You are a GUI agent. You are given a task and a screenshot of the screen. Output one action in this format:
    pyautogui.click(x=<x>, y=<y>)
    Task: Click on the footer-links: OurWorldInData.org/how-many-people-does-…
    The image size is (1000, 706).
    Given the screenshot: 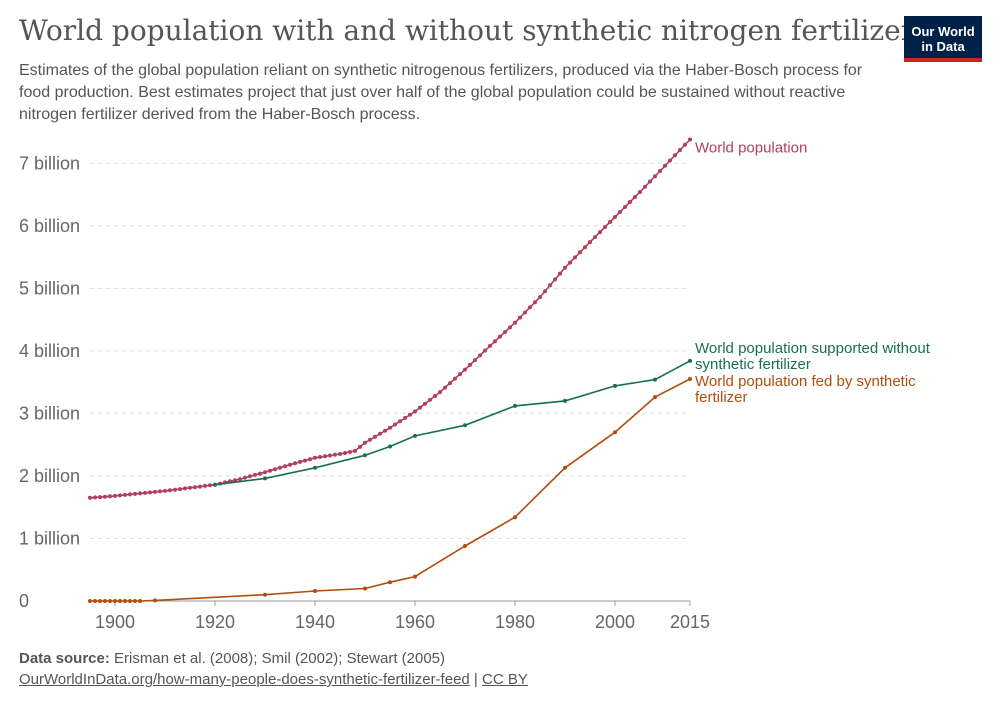 What is the action you would take?
    pyautogui.click(x=273, y=679)
    